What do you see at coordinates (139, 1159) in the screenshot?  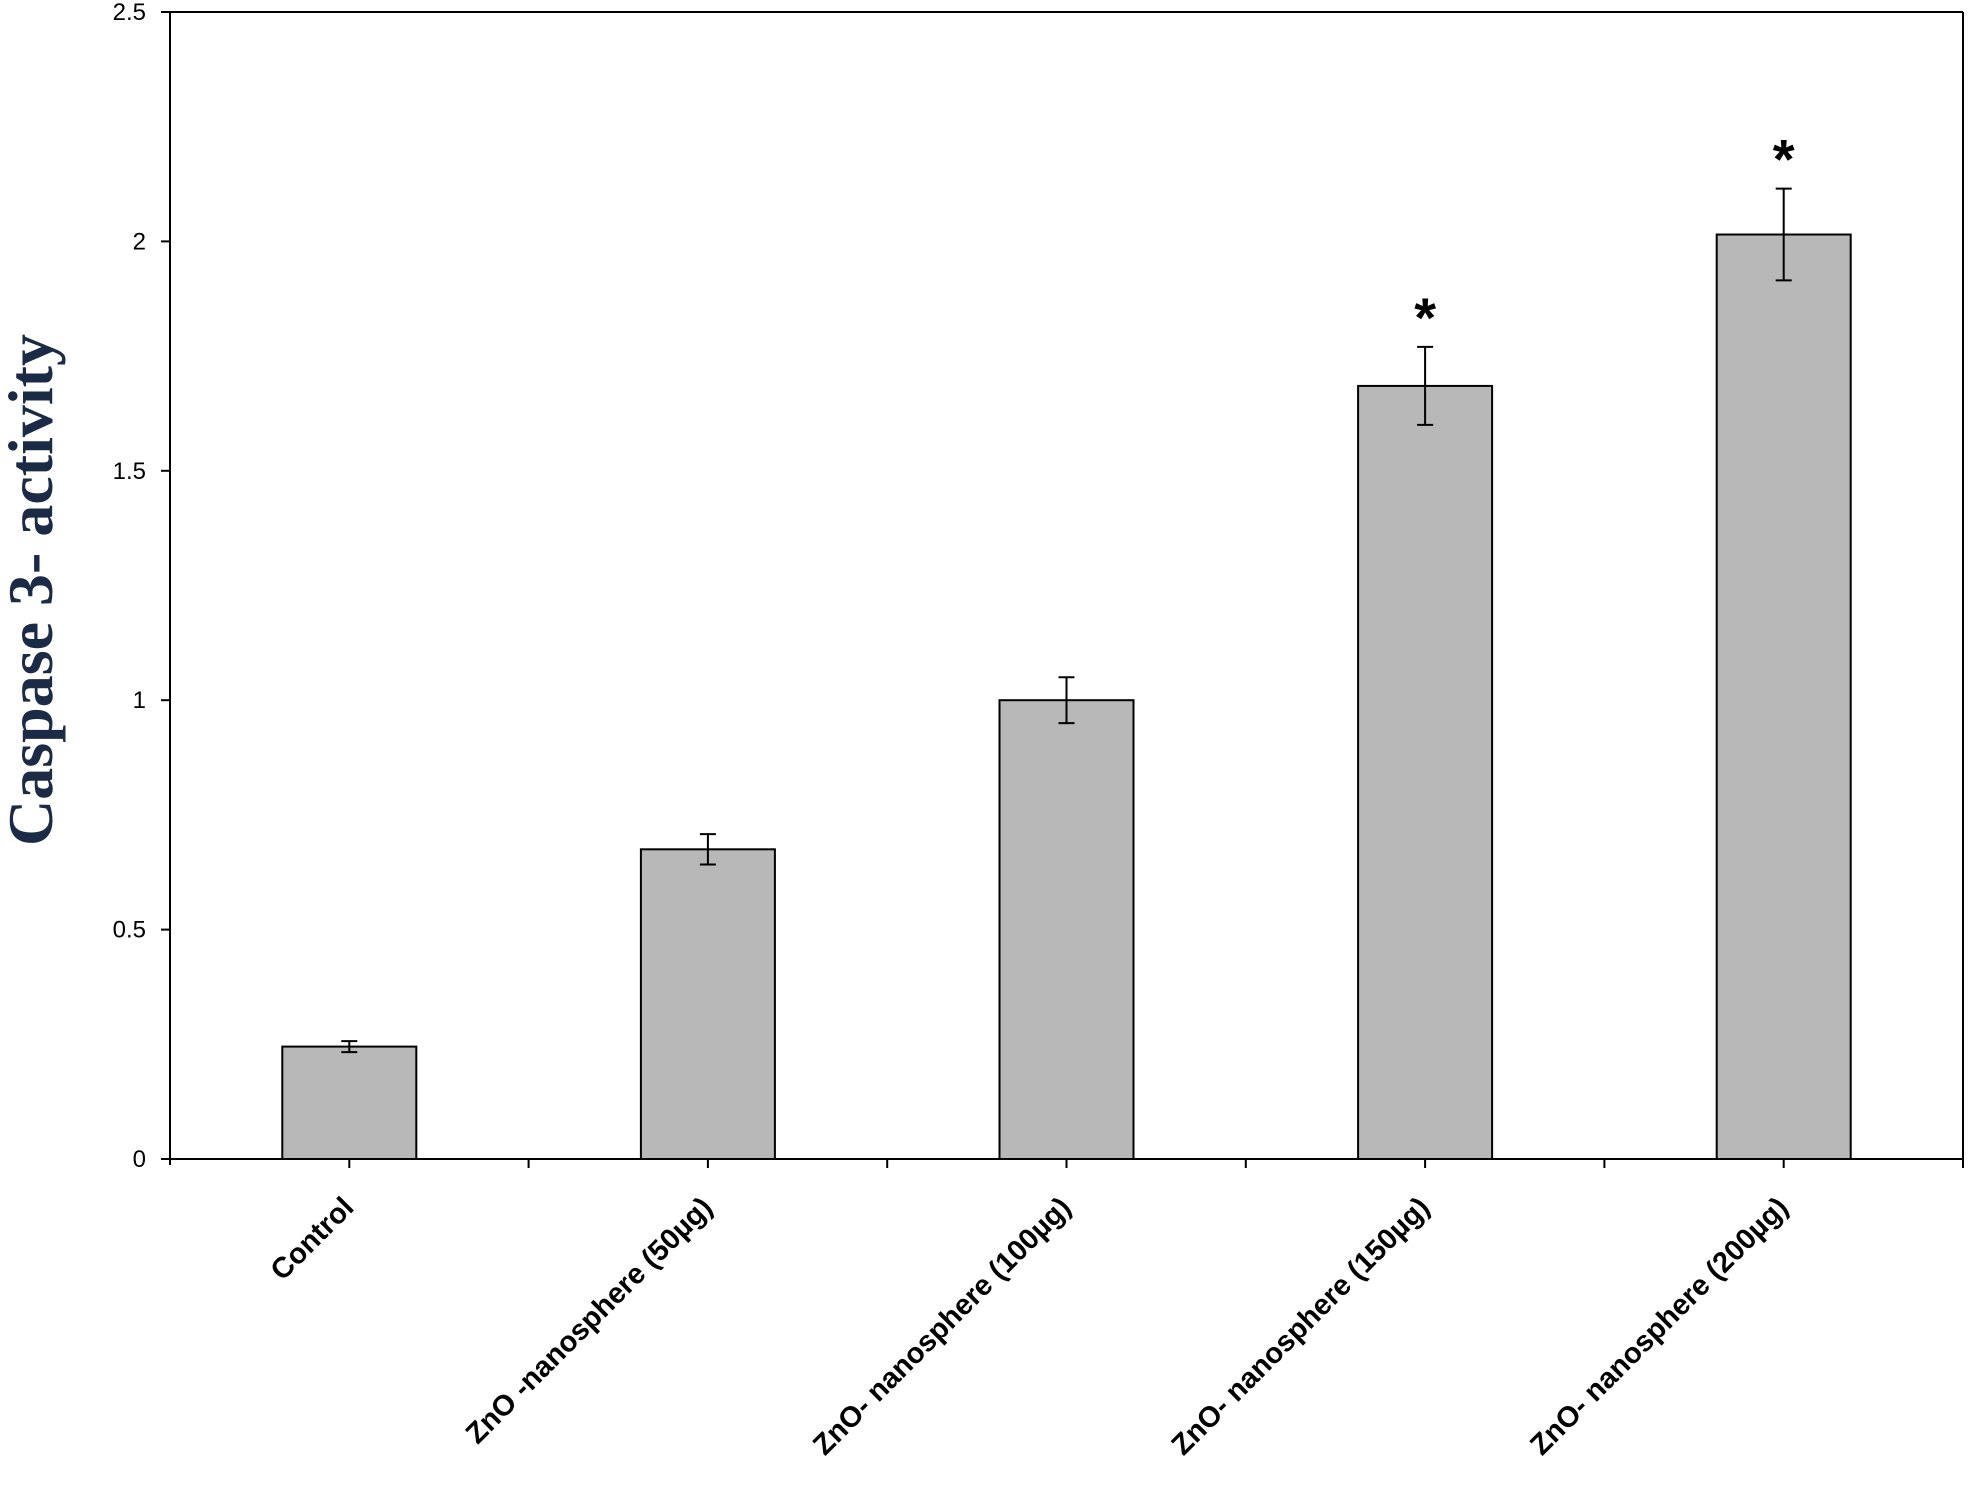 I see `y-tick-label: 0` at bounding box center [139, 1159].